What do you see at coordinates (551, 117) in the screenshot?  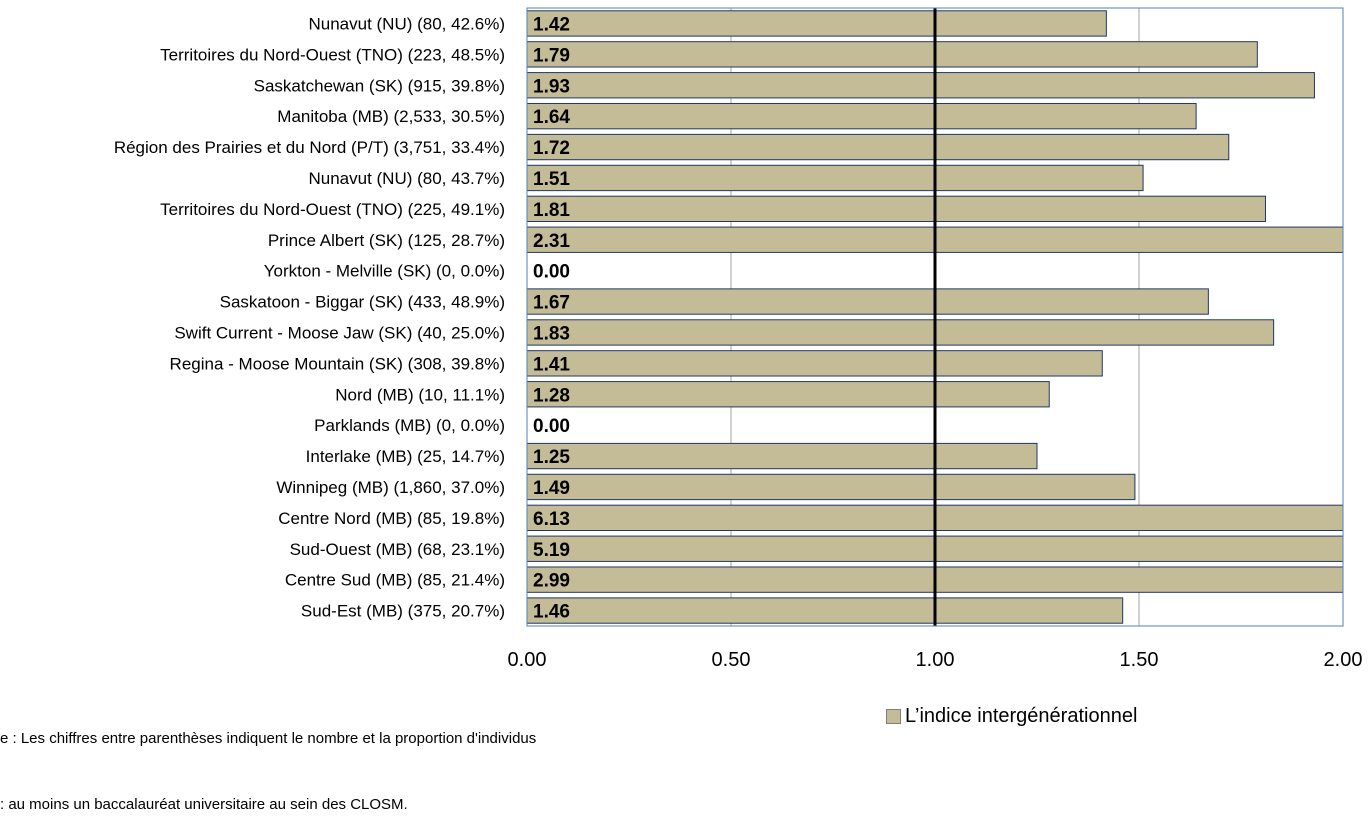 I see `data-label: 1.64` at bounding box center [551, 117].